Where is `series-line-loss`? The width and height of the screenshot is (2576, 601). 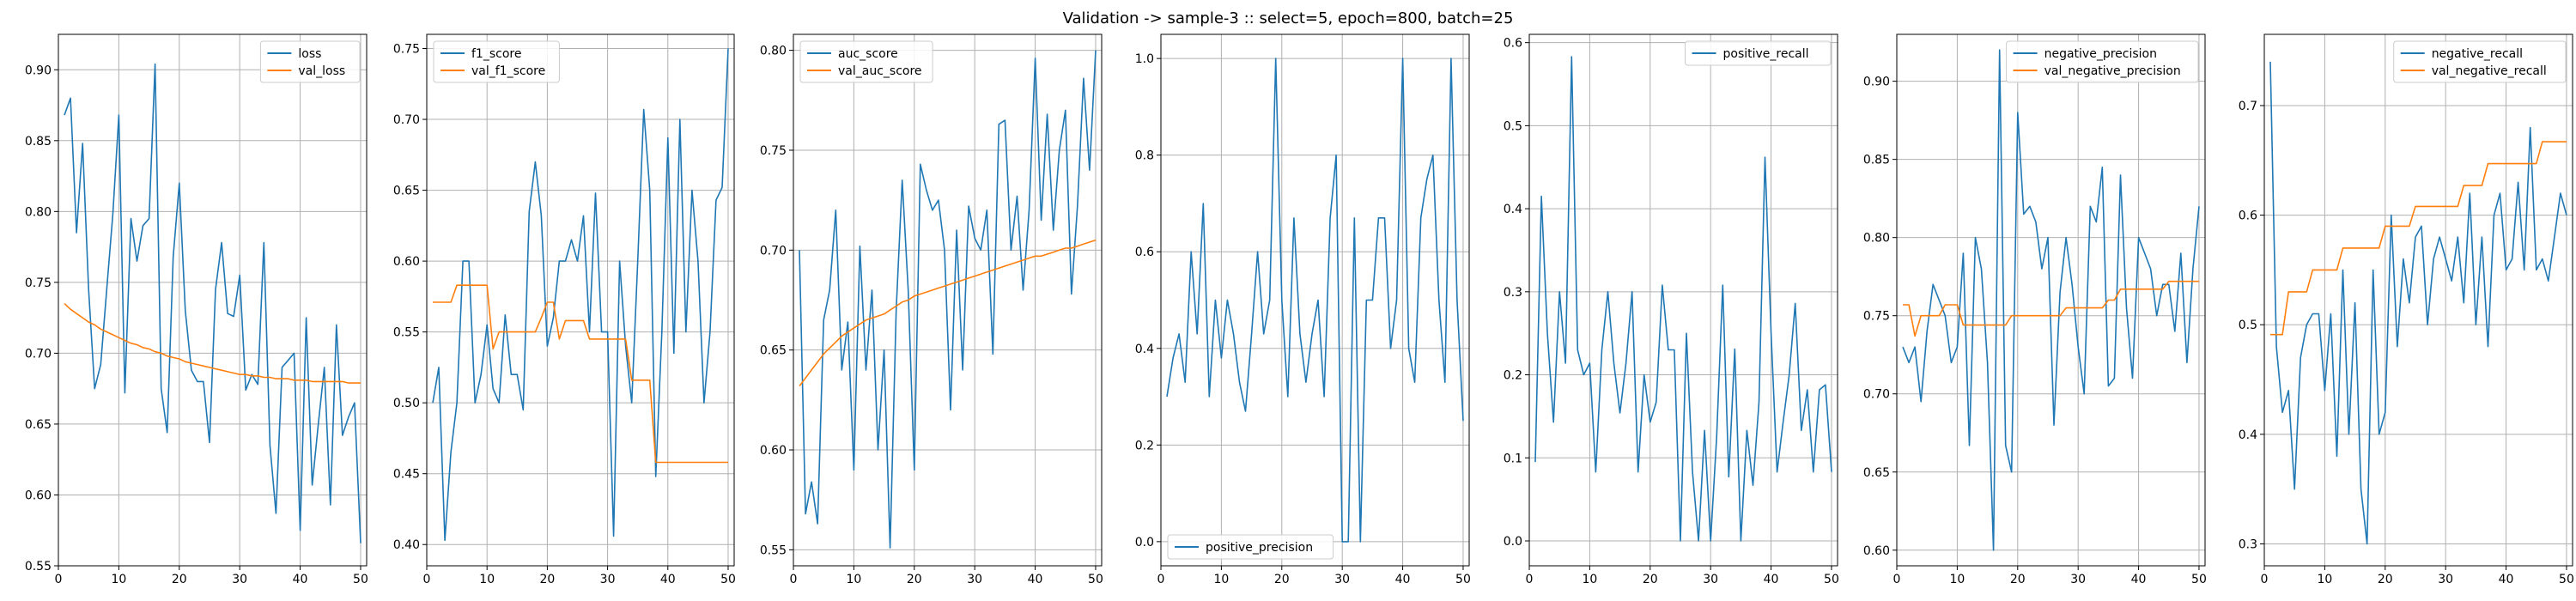 series-line-loss is located at coordinates (213, 303).